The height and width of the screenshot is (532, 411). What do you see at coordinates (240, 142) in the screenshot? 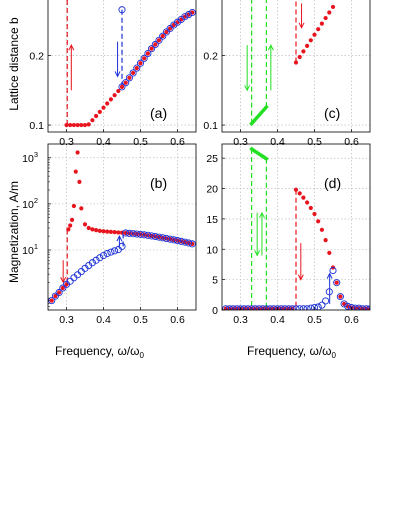
I see `xtick-label-c-0: 0.3` at bounding box center [240, 142].